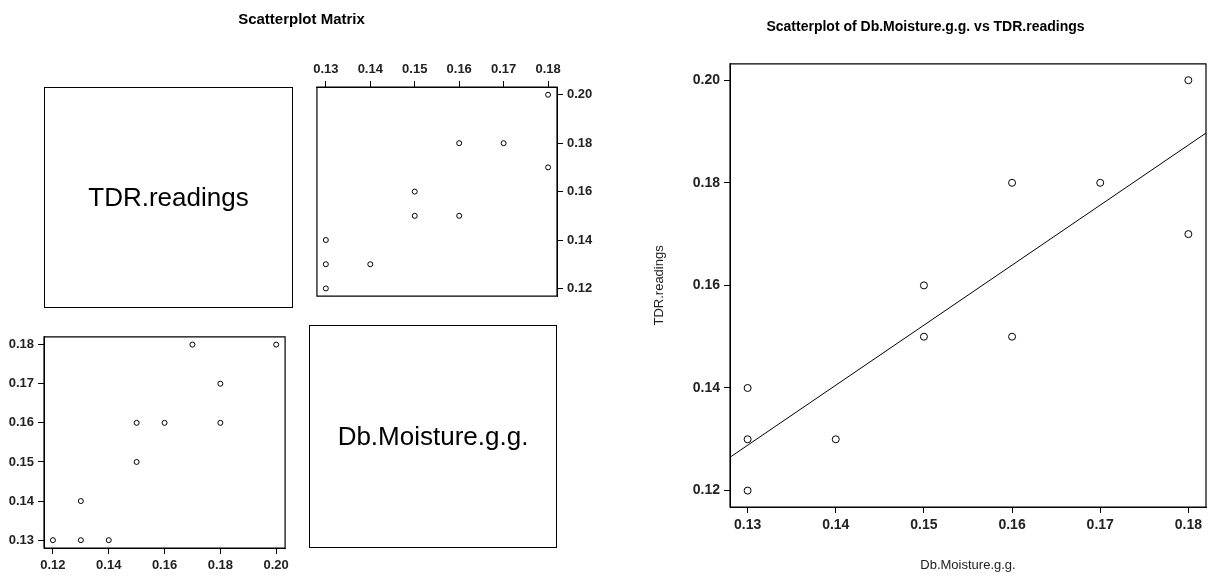 Image resolution: width=1213 pixels, height=583 pixels. I want to click on text: TDR.readings, so click(168, 197).